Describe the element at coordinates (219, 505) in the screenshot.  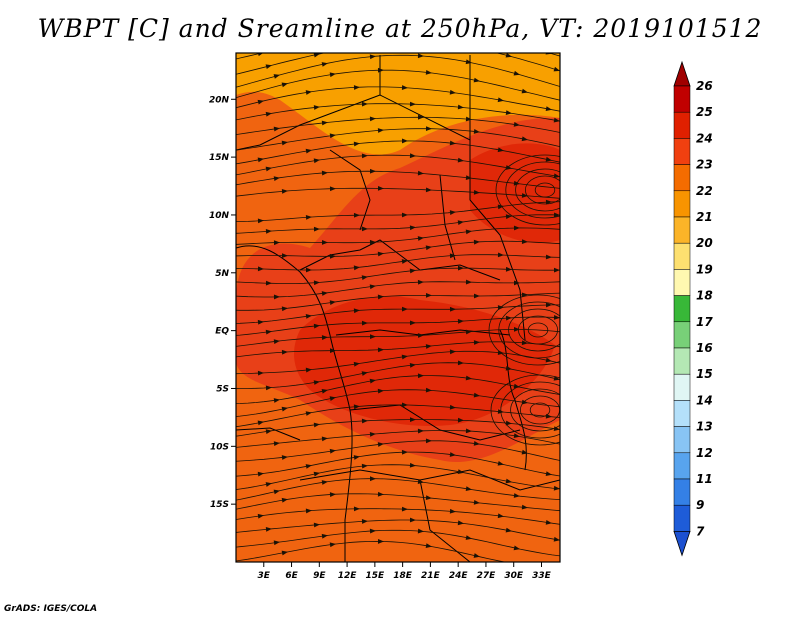
I see `lat-tick-label: 15S` at that location.